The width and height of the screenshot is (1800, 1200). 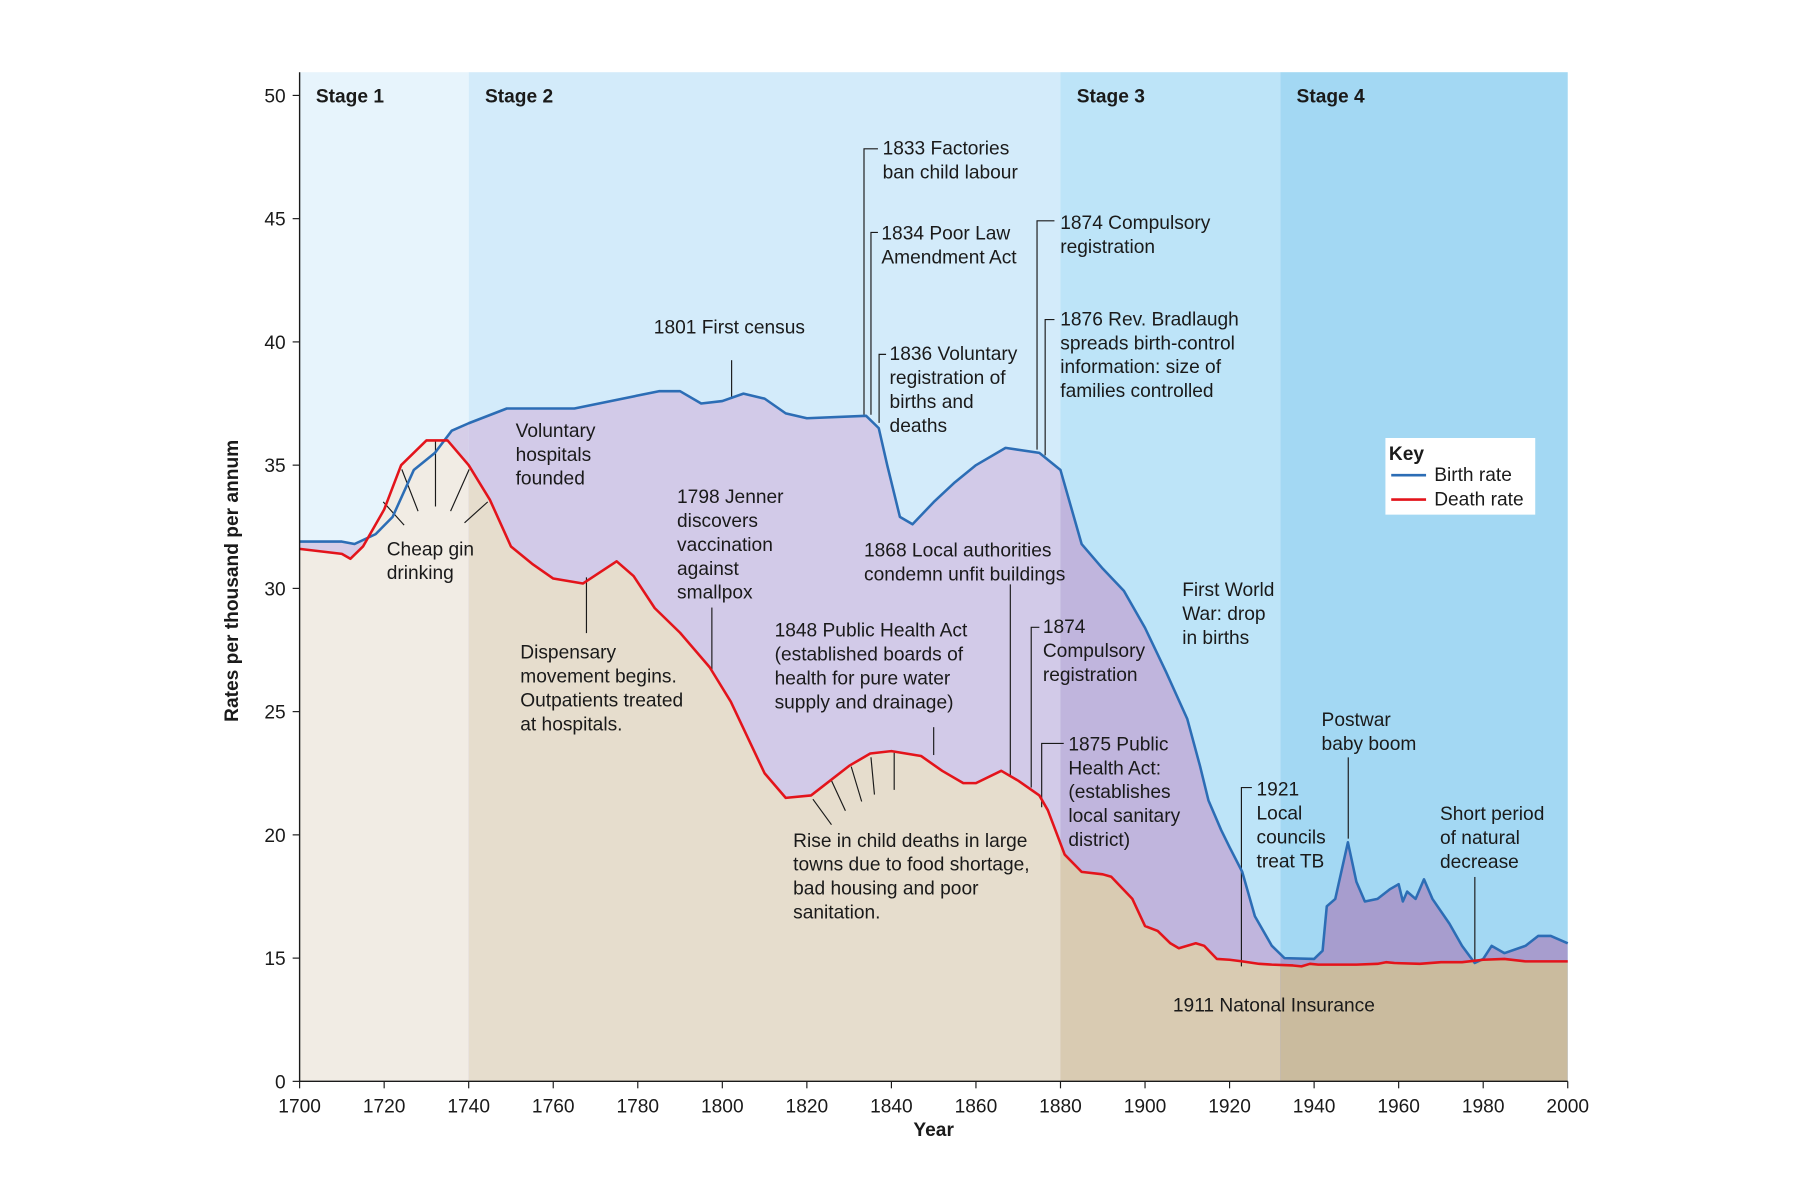 What do you see at coordinates (1473, 475) in the screenshot?
I see `legend-label: Birth rate` at bounding box center [1473, 475].